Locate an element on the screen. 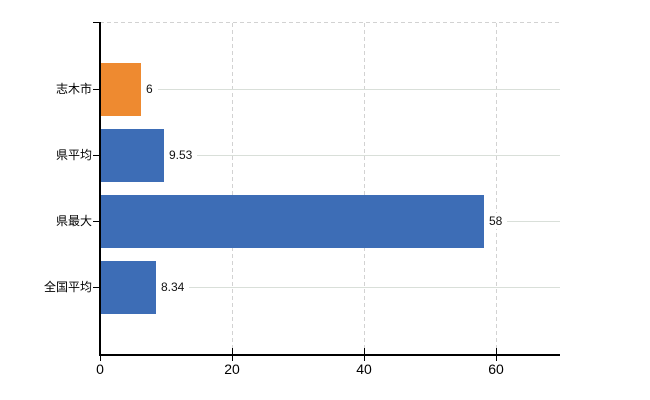 The image size is (650, 400). value-label: 6 is located at coordinates (149, 89).